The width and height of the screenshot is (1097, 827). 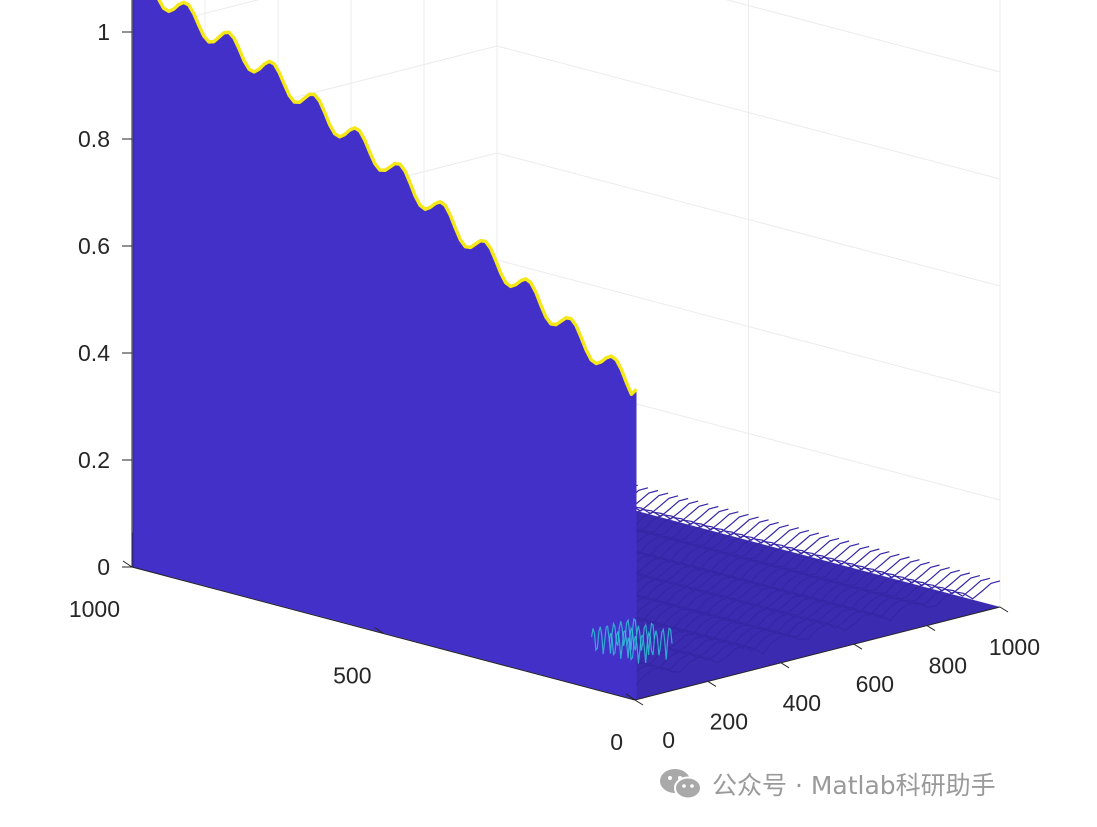 What do you see at coordinates (875, 684) in the screenshot?
I see `x-tick-label: 600` at bounding box center [875, 684].